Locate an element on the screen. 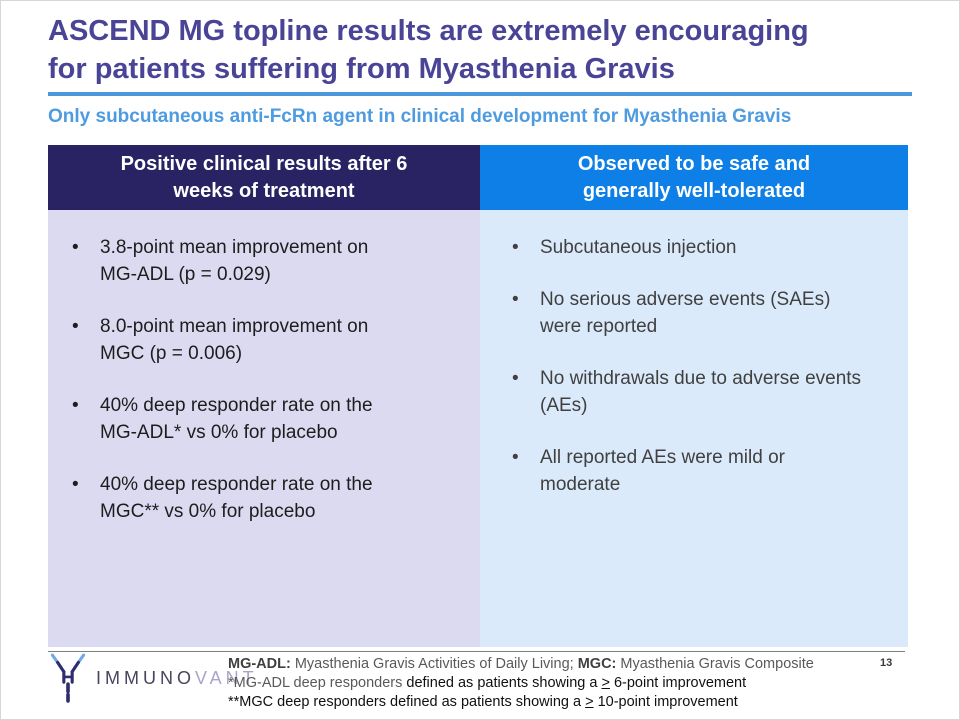 This screenshot has width=960, height=720. antibody-icon is located at coordinates (68, 678).